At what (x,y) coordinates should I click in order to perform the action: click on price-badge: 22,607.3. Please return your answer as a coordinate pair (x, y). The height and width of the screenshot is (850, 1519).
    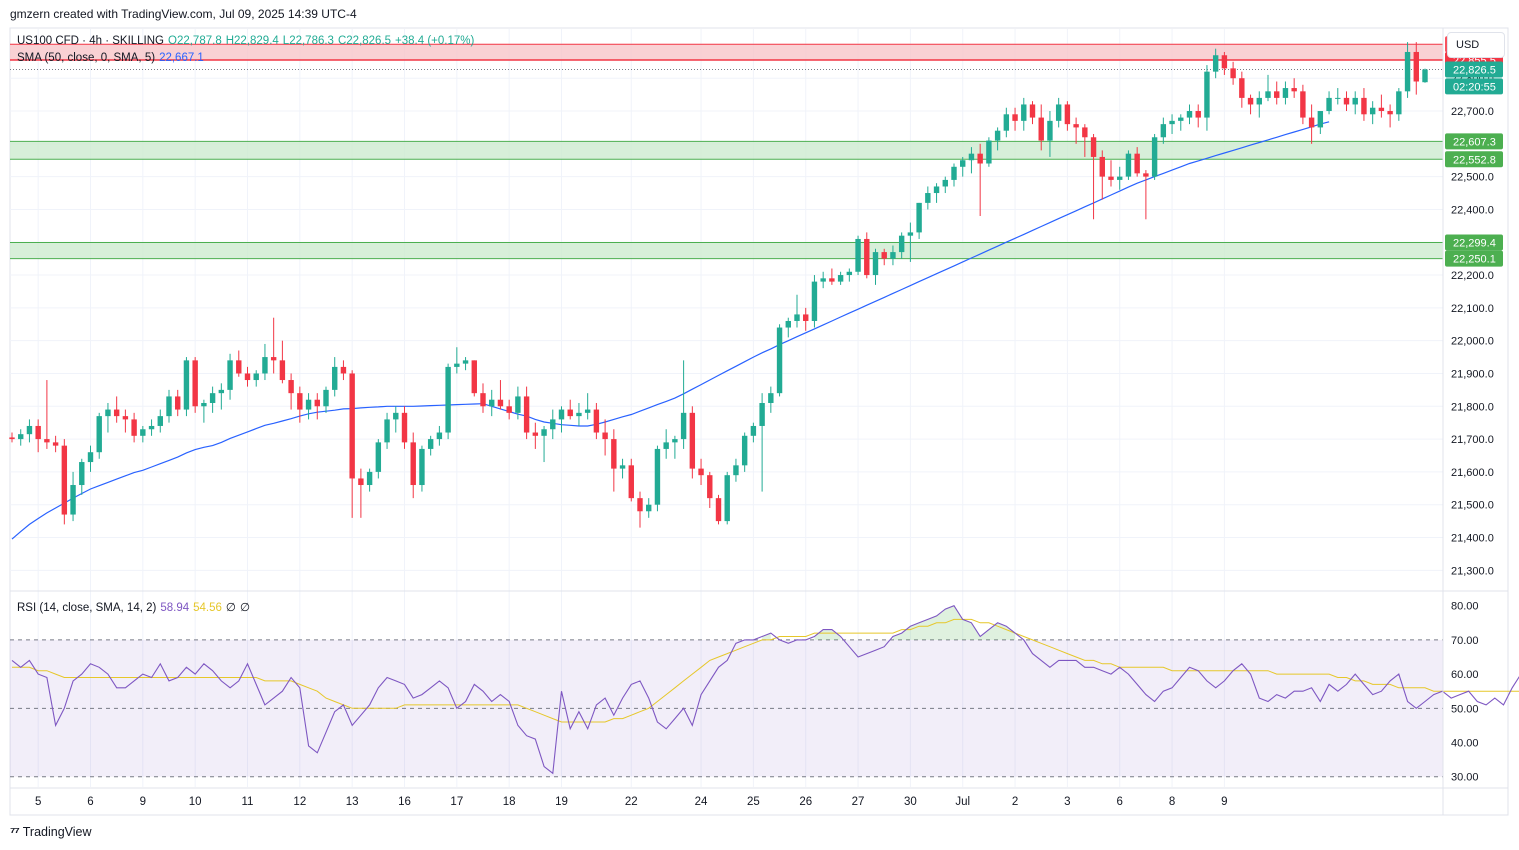
    Looking at the image, I should click on (1474, 141).